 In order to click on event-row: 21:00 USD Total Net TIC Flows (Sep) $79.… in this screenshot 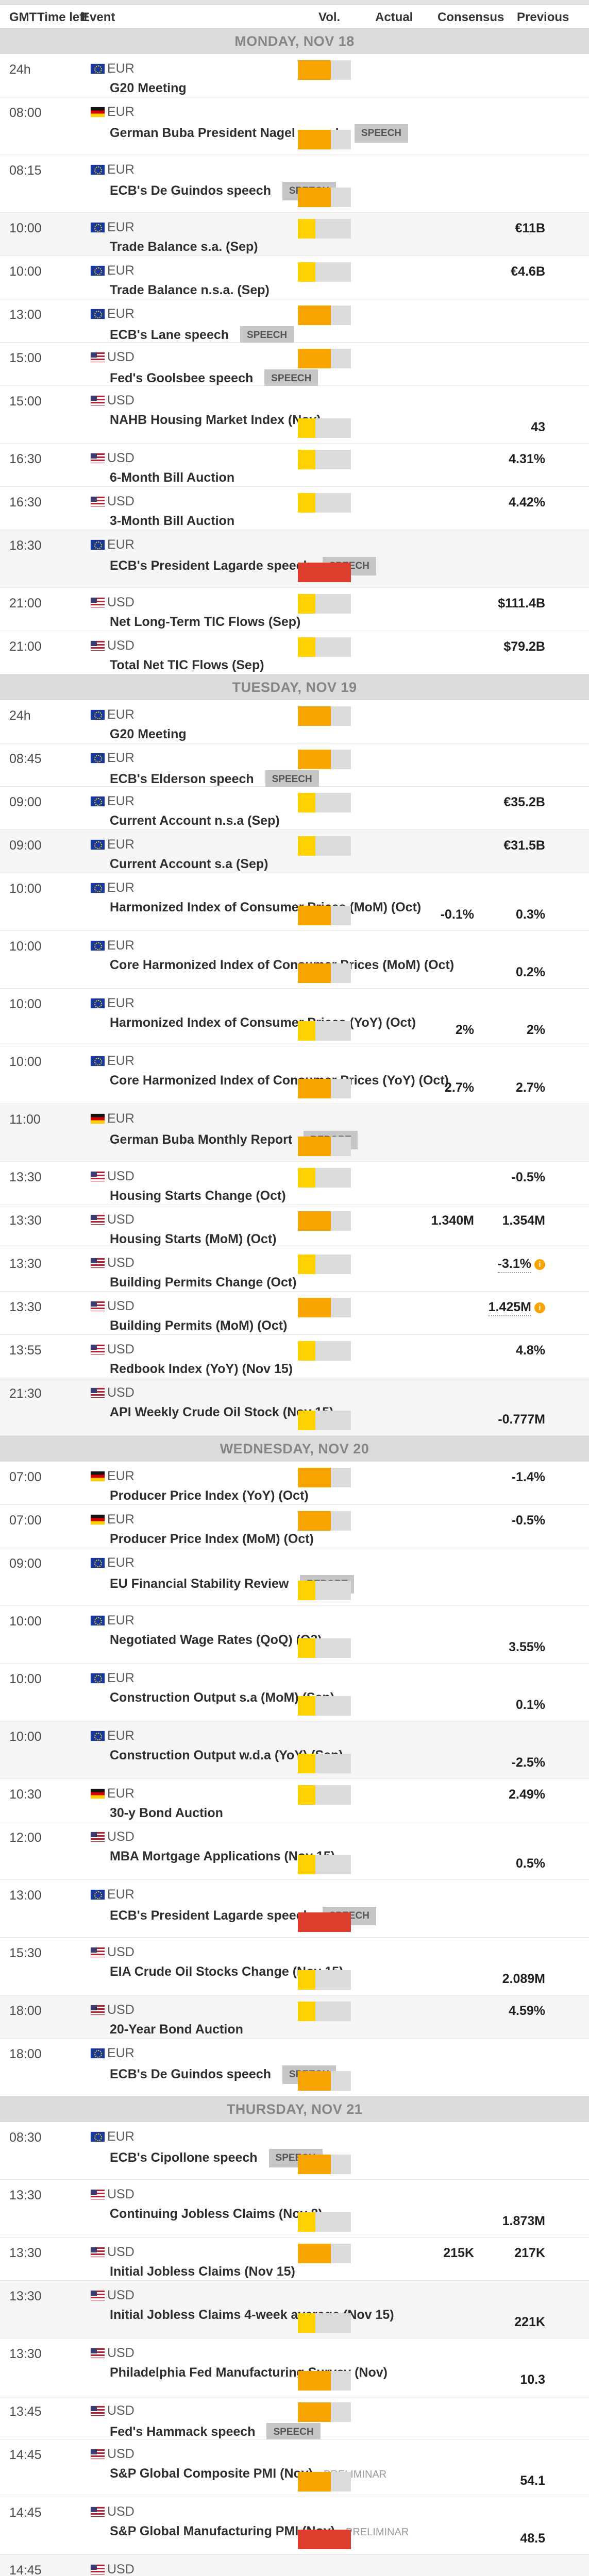, I will do `click(294, 652)`.